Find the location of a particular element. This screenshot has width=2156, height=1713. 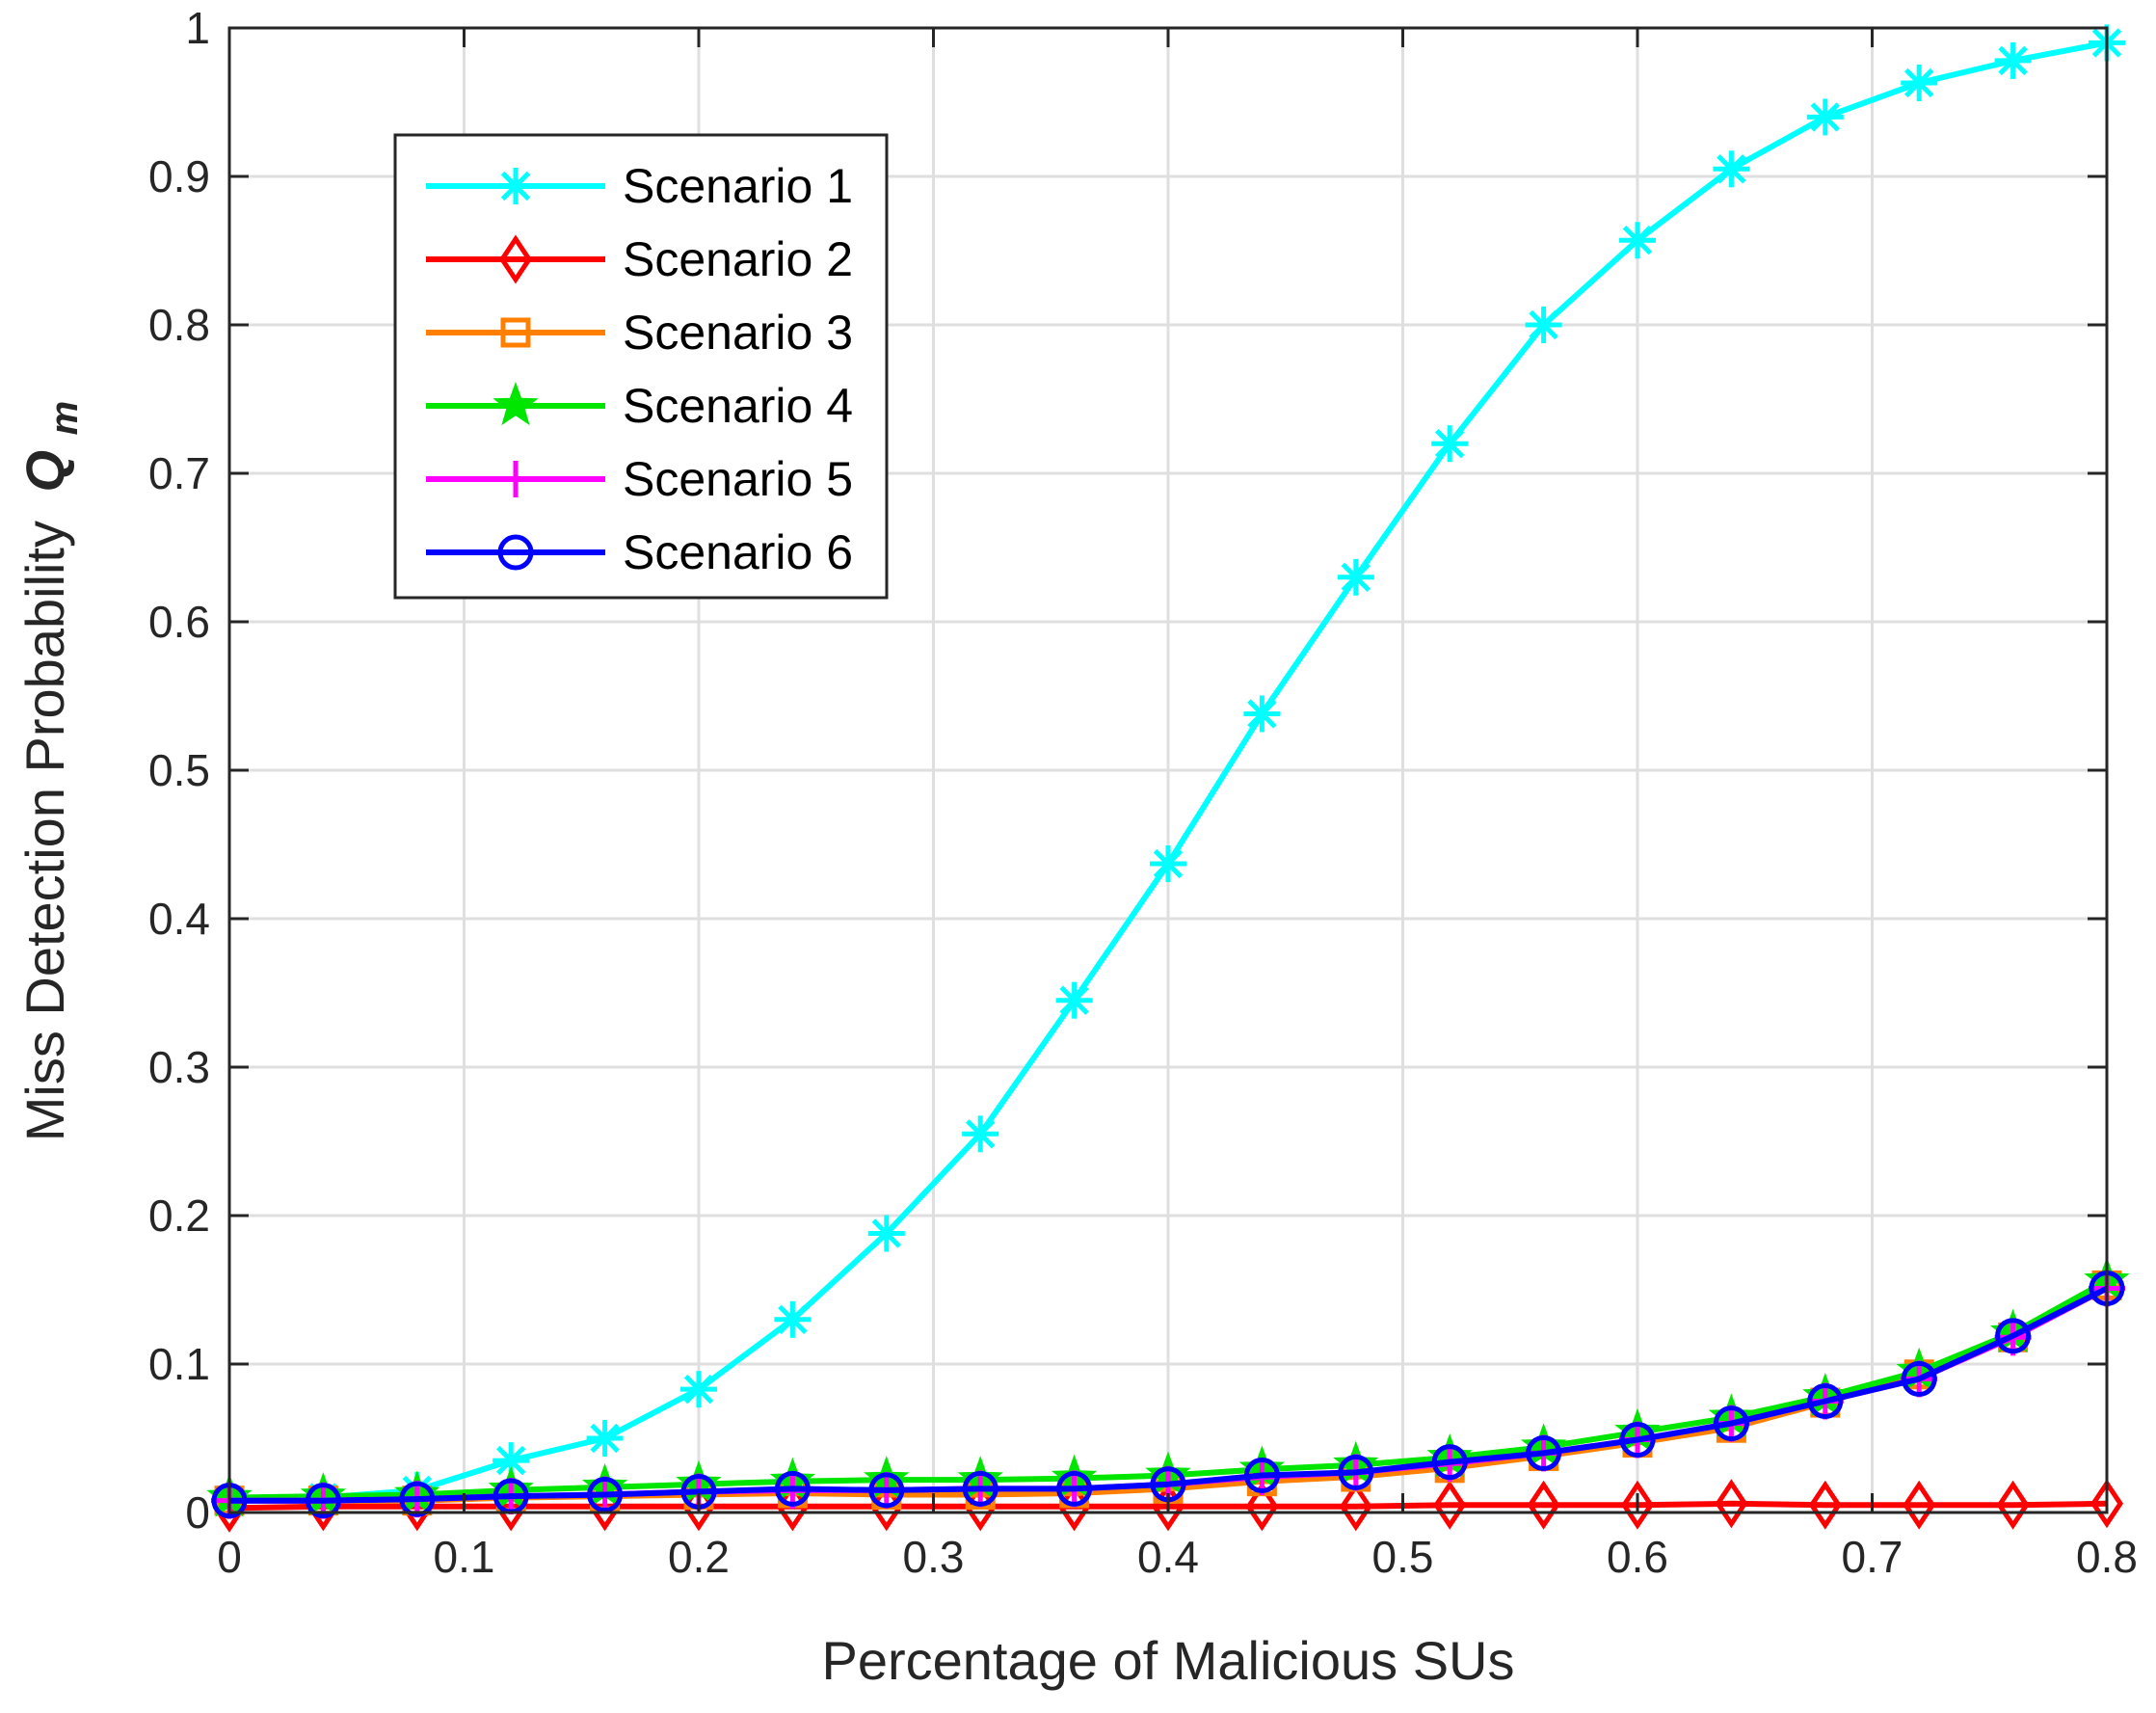

y-tick-label-9: 0.9 is located at coordinates (179, 176).